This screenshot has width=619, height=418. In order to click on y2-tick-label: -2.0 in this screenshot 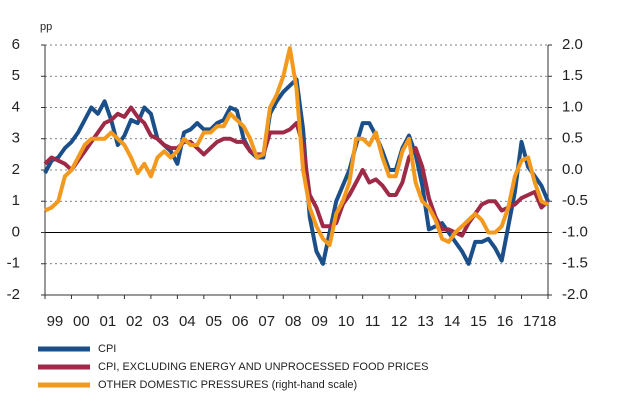, I will do `click(575, 294)`.